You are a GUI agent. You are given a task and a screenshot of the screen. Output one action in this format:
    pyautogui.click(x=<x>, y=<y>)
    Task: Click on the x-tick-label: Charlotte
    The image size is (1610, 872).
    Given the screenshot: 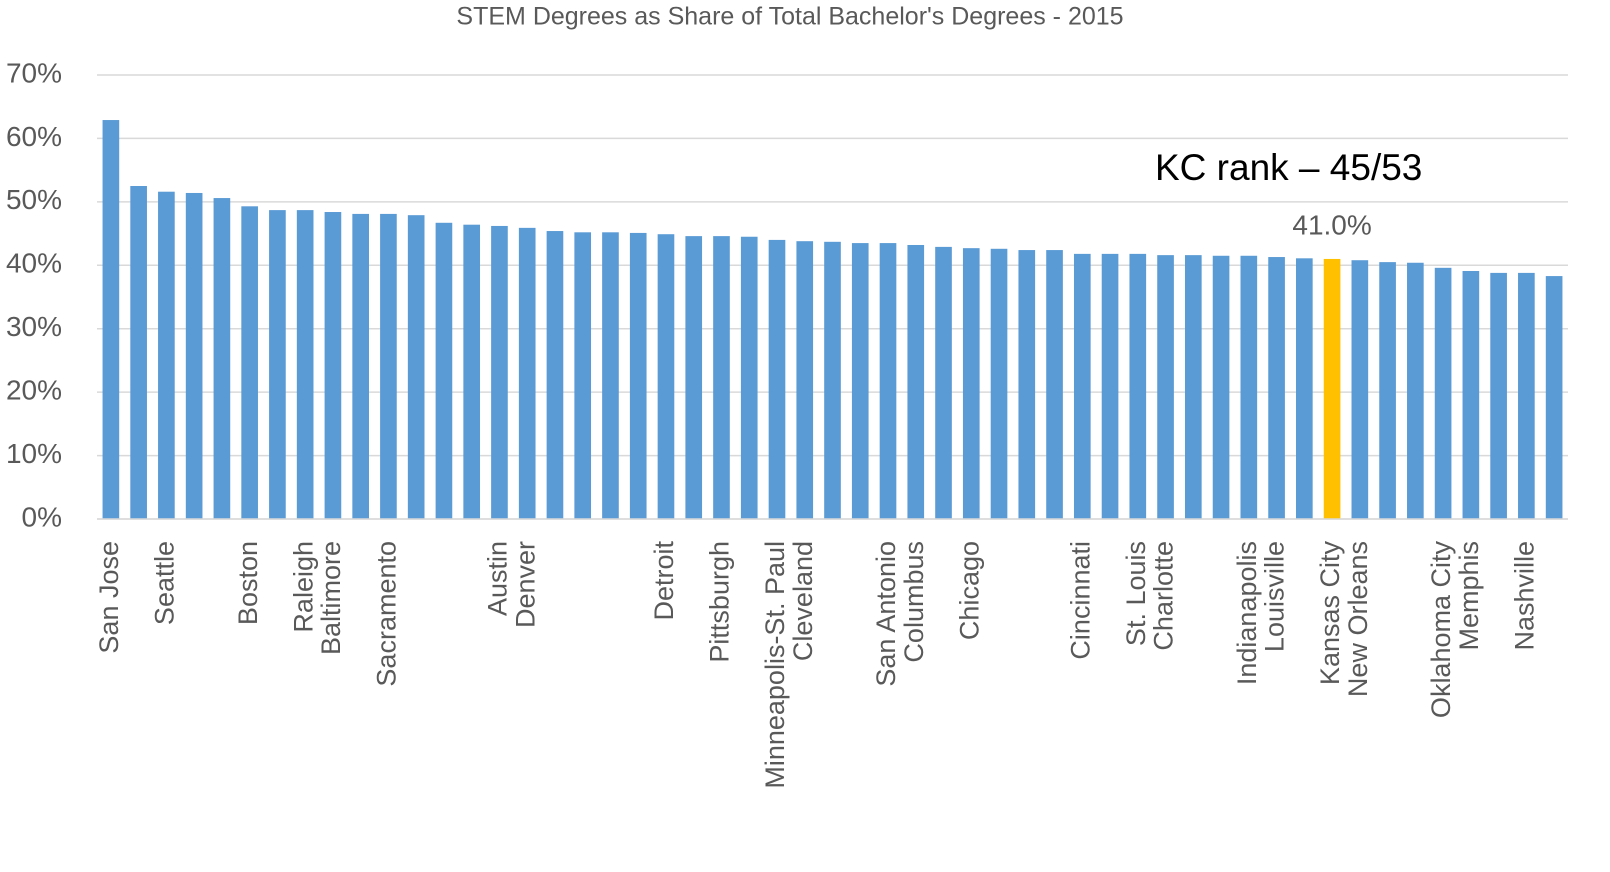 What is the action you would take?
    pyautogui.click(x=1164, y=596)
    